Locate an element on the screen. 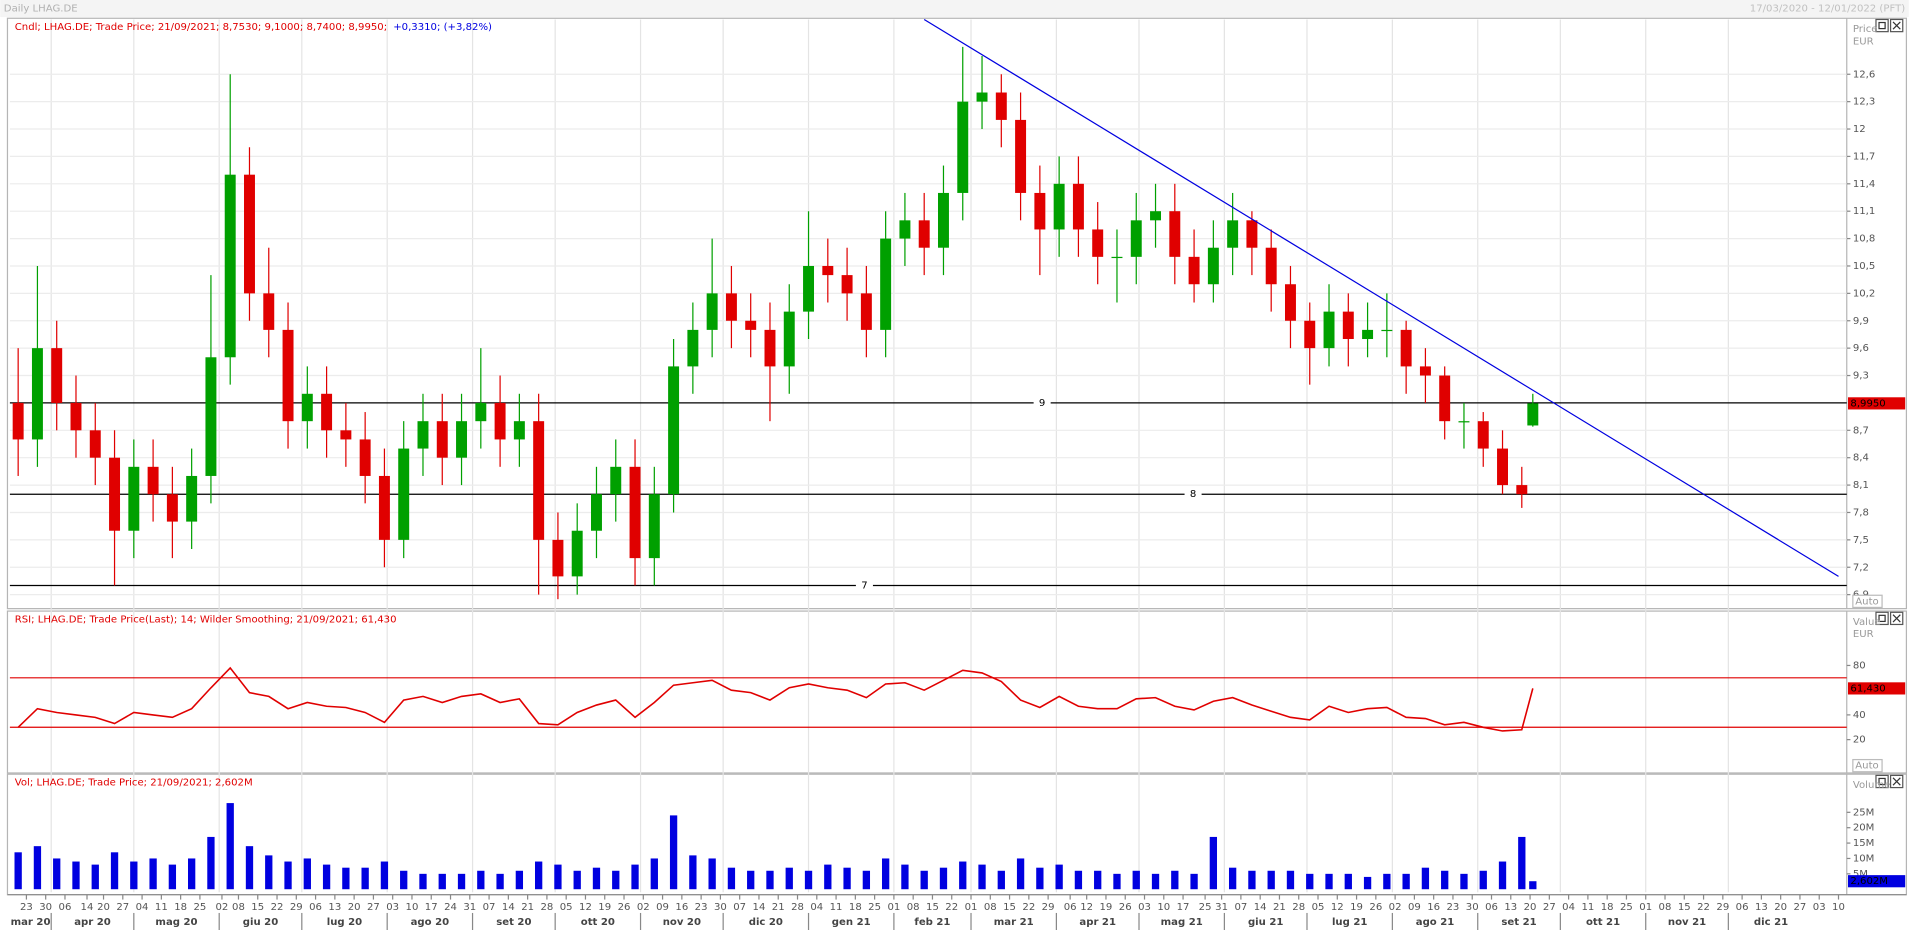 The width and height of the screenshot is (1909, 930). x-tick-label: 08 is located at coordinates (990, 907).